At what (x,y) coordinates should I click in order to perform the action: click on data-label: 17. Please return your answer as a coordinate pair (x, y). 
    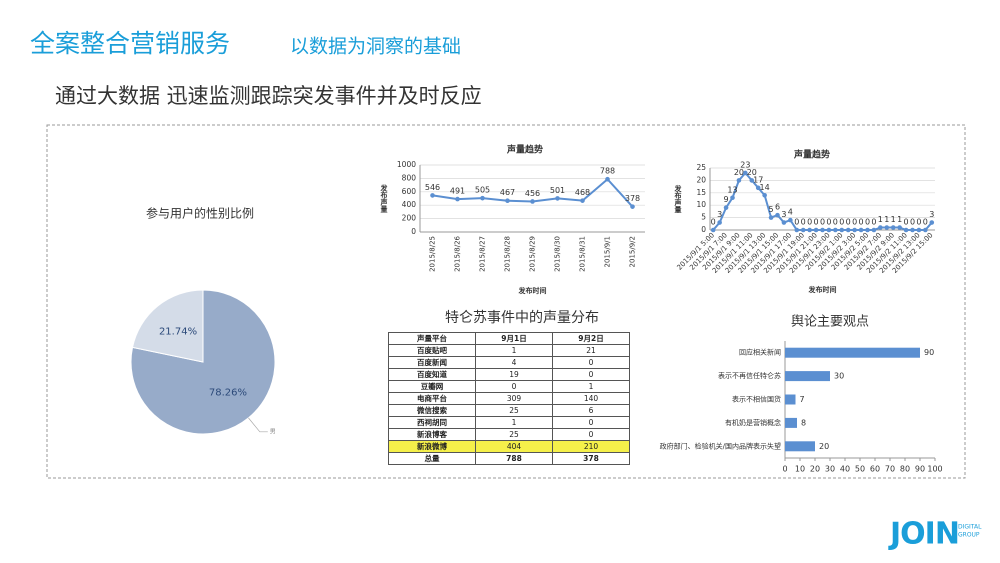
    Looking at the image, I should click on (758, 179).